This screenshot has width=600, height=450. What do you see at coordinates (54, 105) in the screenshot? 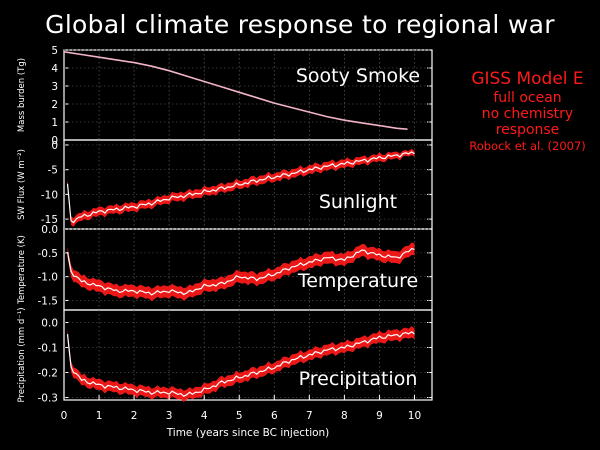
I see `y-tick-label: 2` at bounding box center [54, 105].